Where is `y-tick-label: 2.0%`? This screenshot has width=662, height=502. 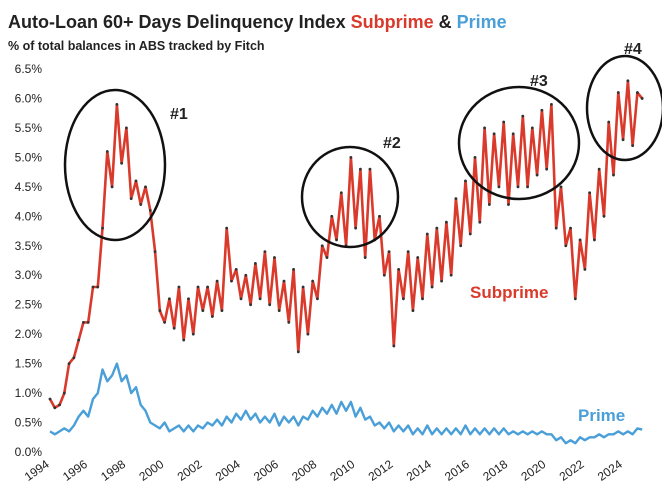 y-tick-label: 2.0% is located at coordinates (29, 334).